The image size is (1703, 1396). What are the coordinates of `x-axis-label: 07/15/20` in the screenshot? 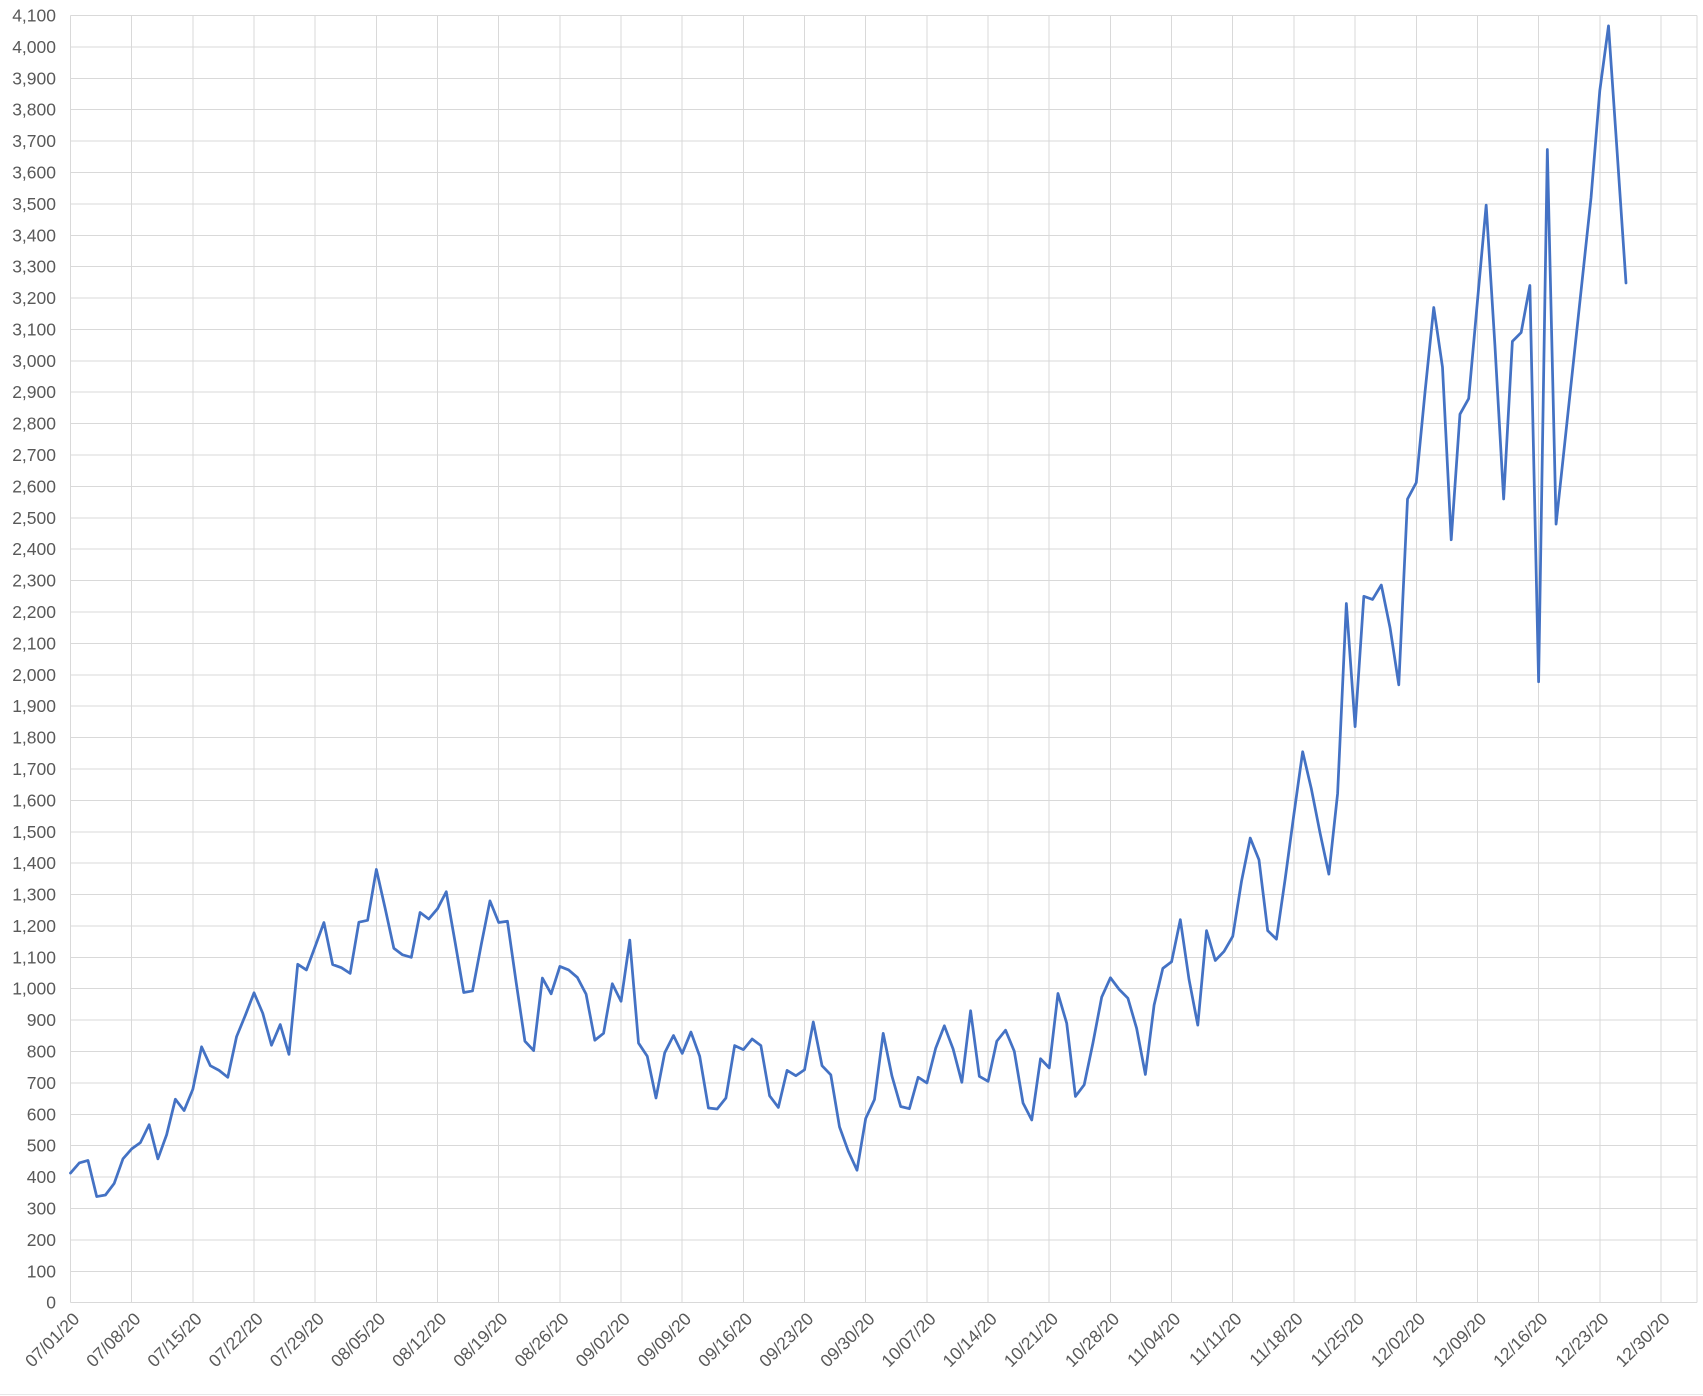 It's located at (174, 1340).